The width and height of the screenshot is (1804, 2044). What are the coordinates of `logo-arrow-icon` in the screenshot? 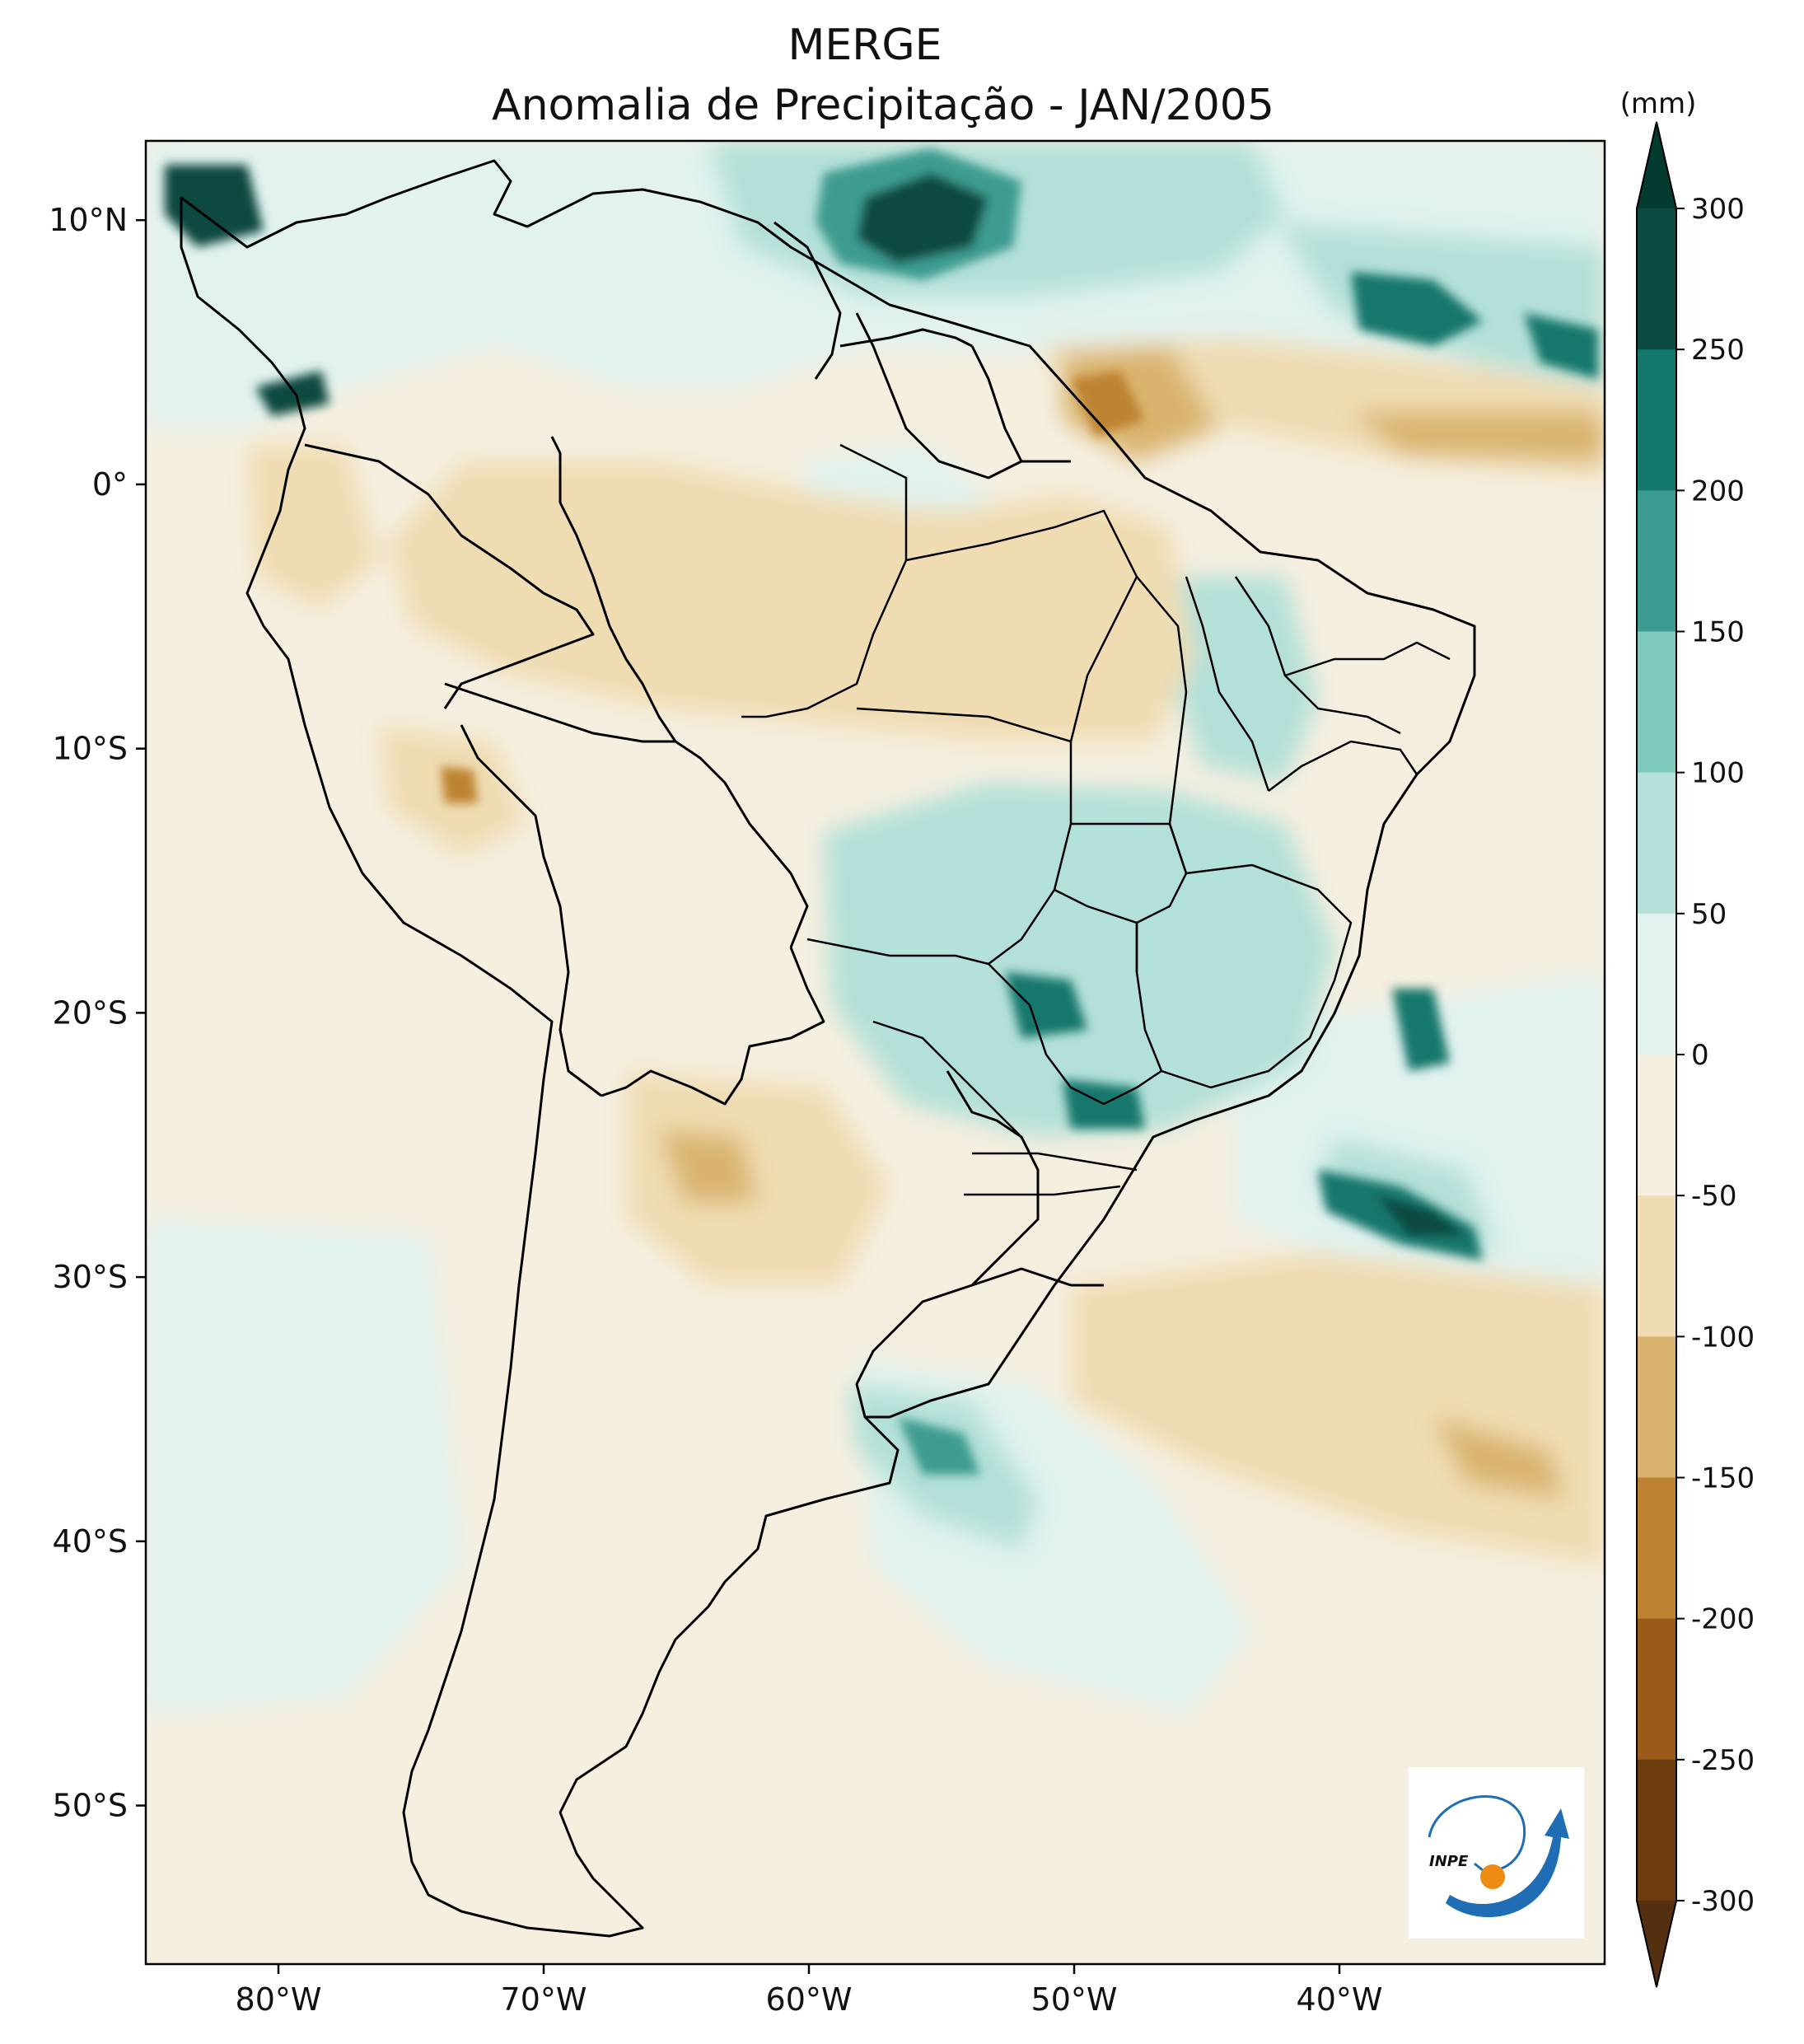 It's located at (1507, 1863).